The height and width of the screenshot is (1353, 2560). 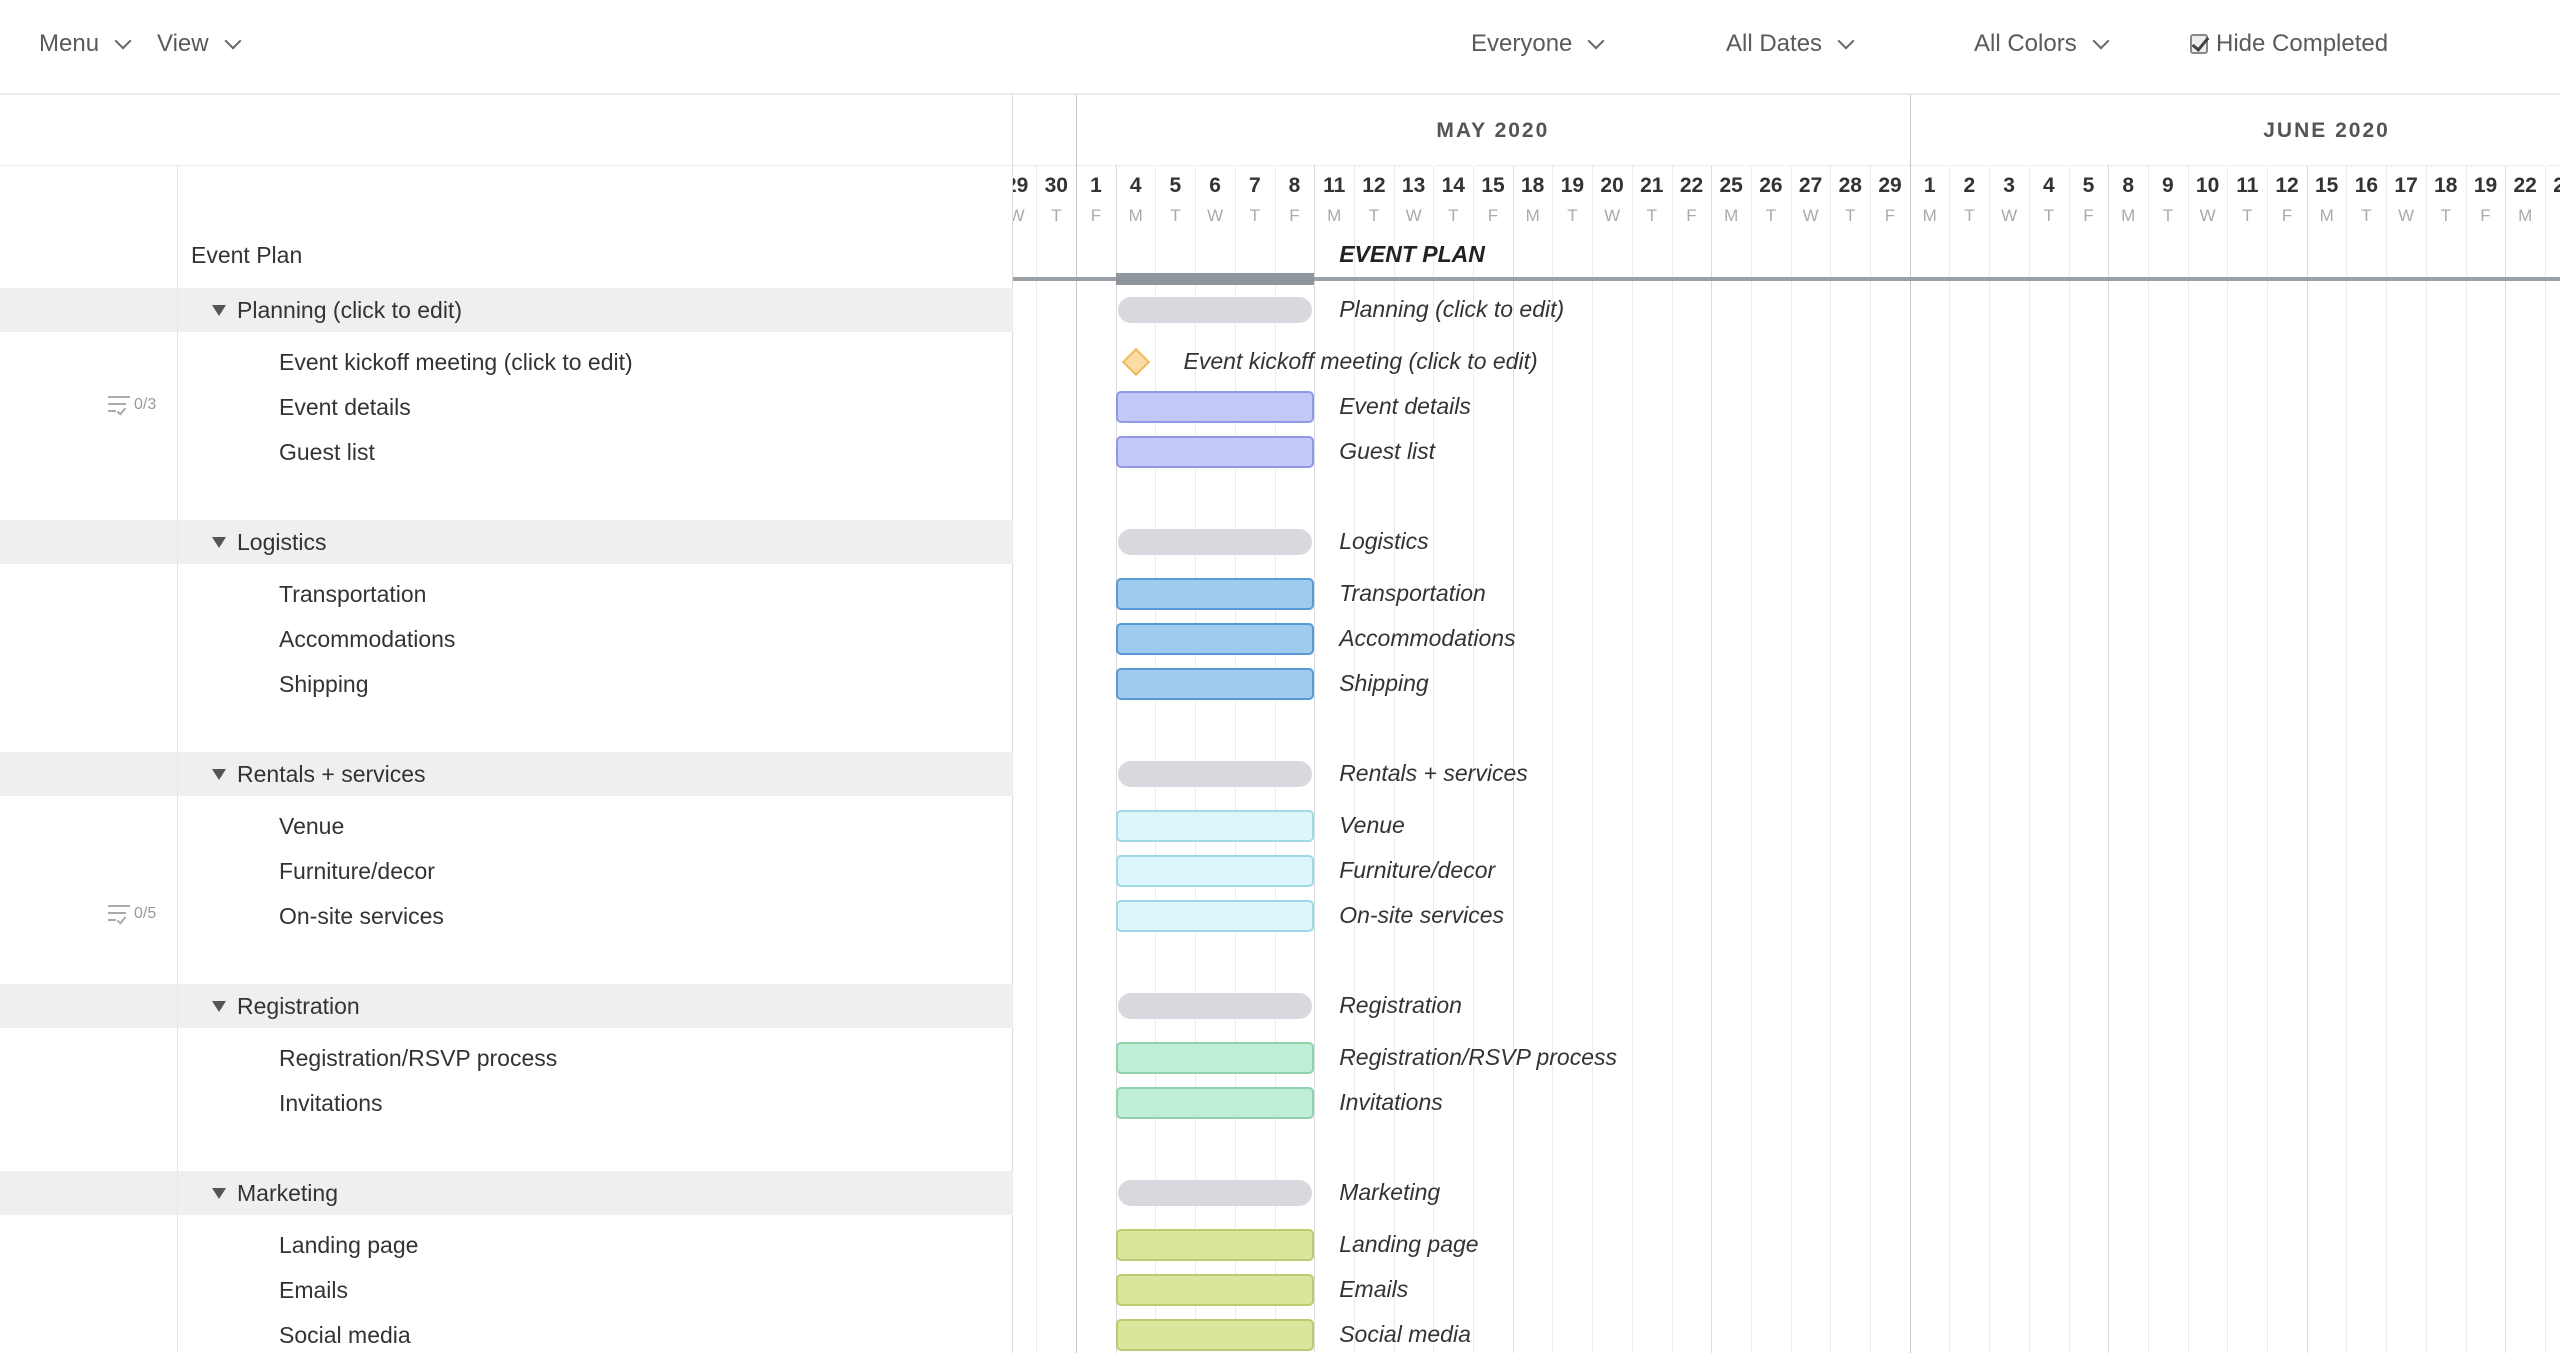 What do you see at coordinates (506, 310) in the screenshot?
I see `group-row: Planning (click to edit)` at bounding box center [506, 310].